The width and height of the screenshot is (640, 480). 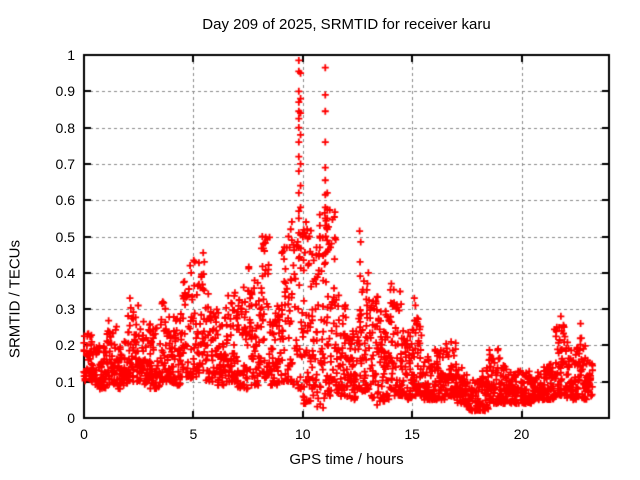 I want to click on y-tick-label: 0.6, so click(x=65, y=200).